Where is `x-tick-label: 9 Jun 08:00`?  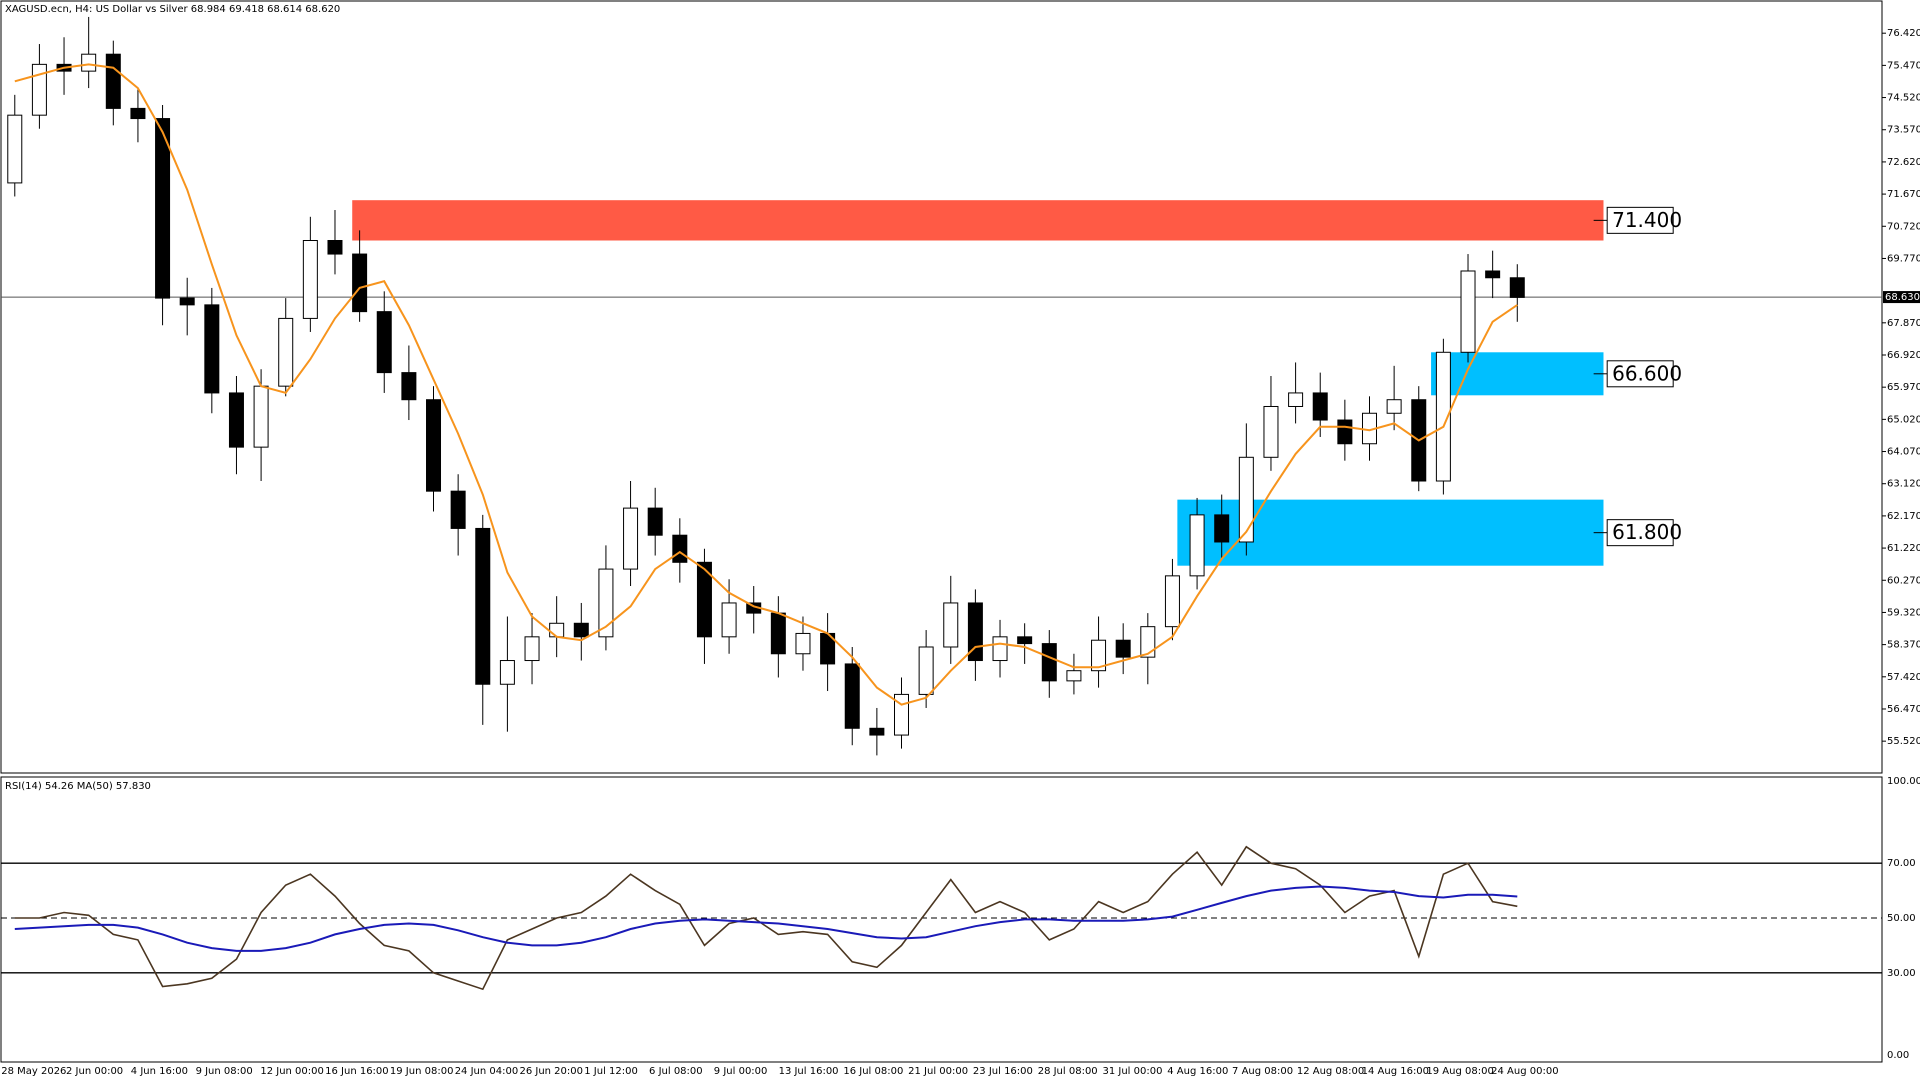
x-tick-label: 9 Jun 08:00 is located at coordinates (224, 1071).